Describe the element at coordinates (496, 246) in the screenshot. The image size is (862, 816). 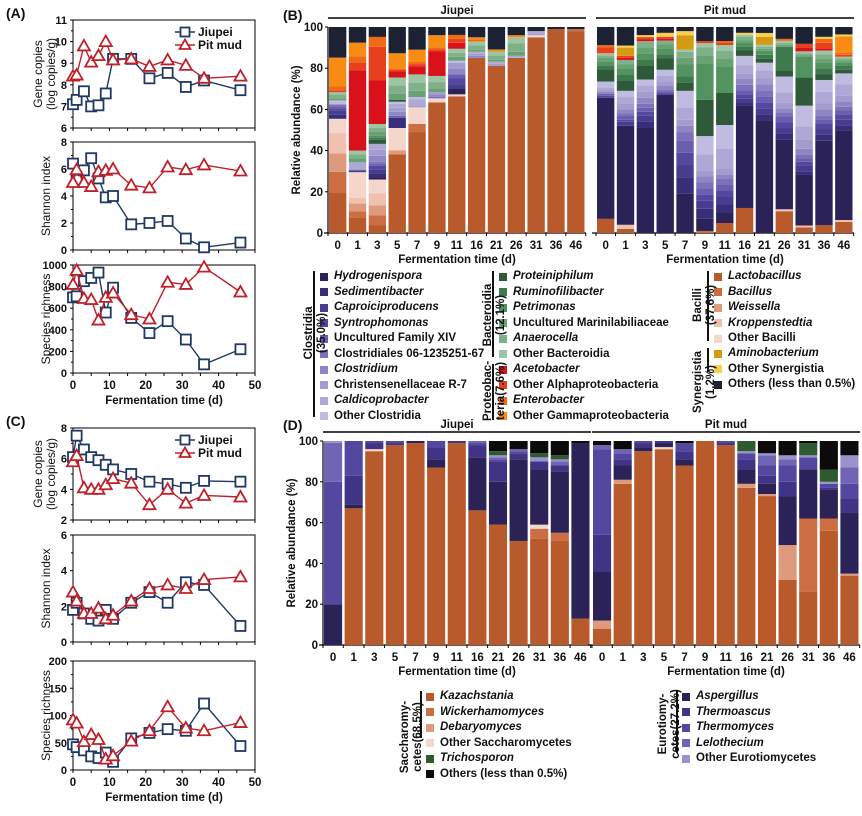
I see `x-tick-label: 21` at that location.